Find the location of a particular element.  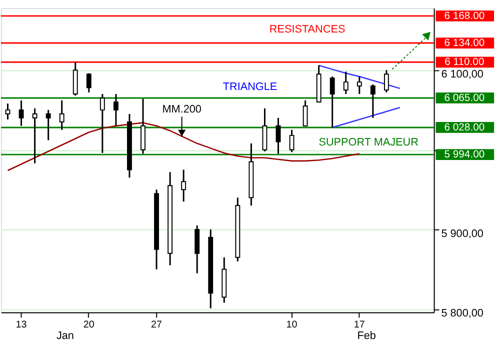

ref-line-label: 6 028.00 is located at coordinates (464, 128).